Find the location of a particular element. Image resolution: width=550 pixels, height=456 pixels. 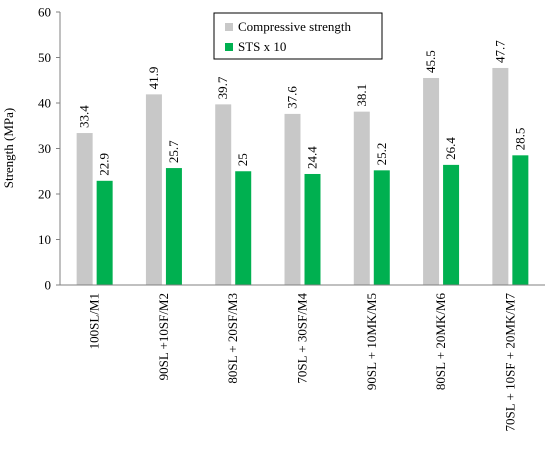

legend-swatch-sts is located at coordinates (229, 47).